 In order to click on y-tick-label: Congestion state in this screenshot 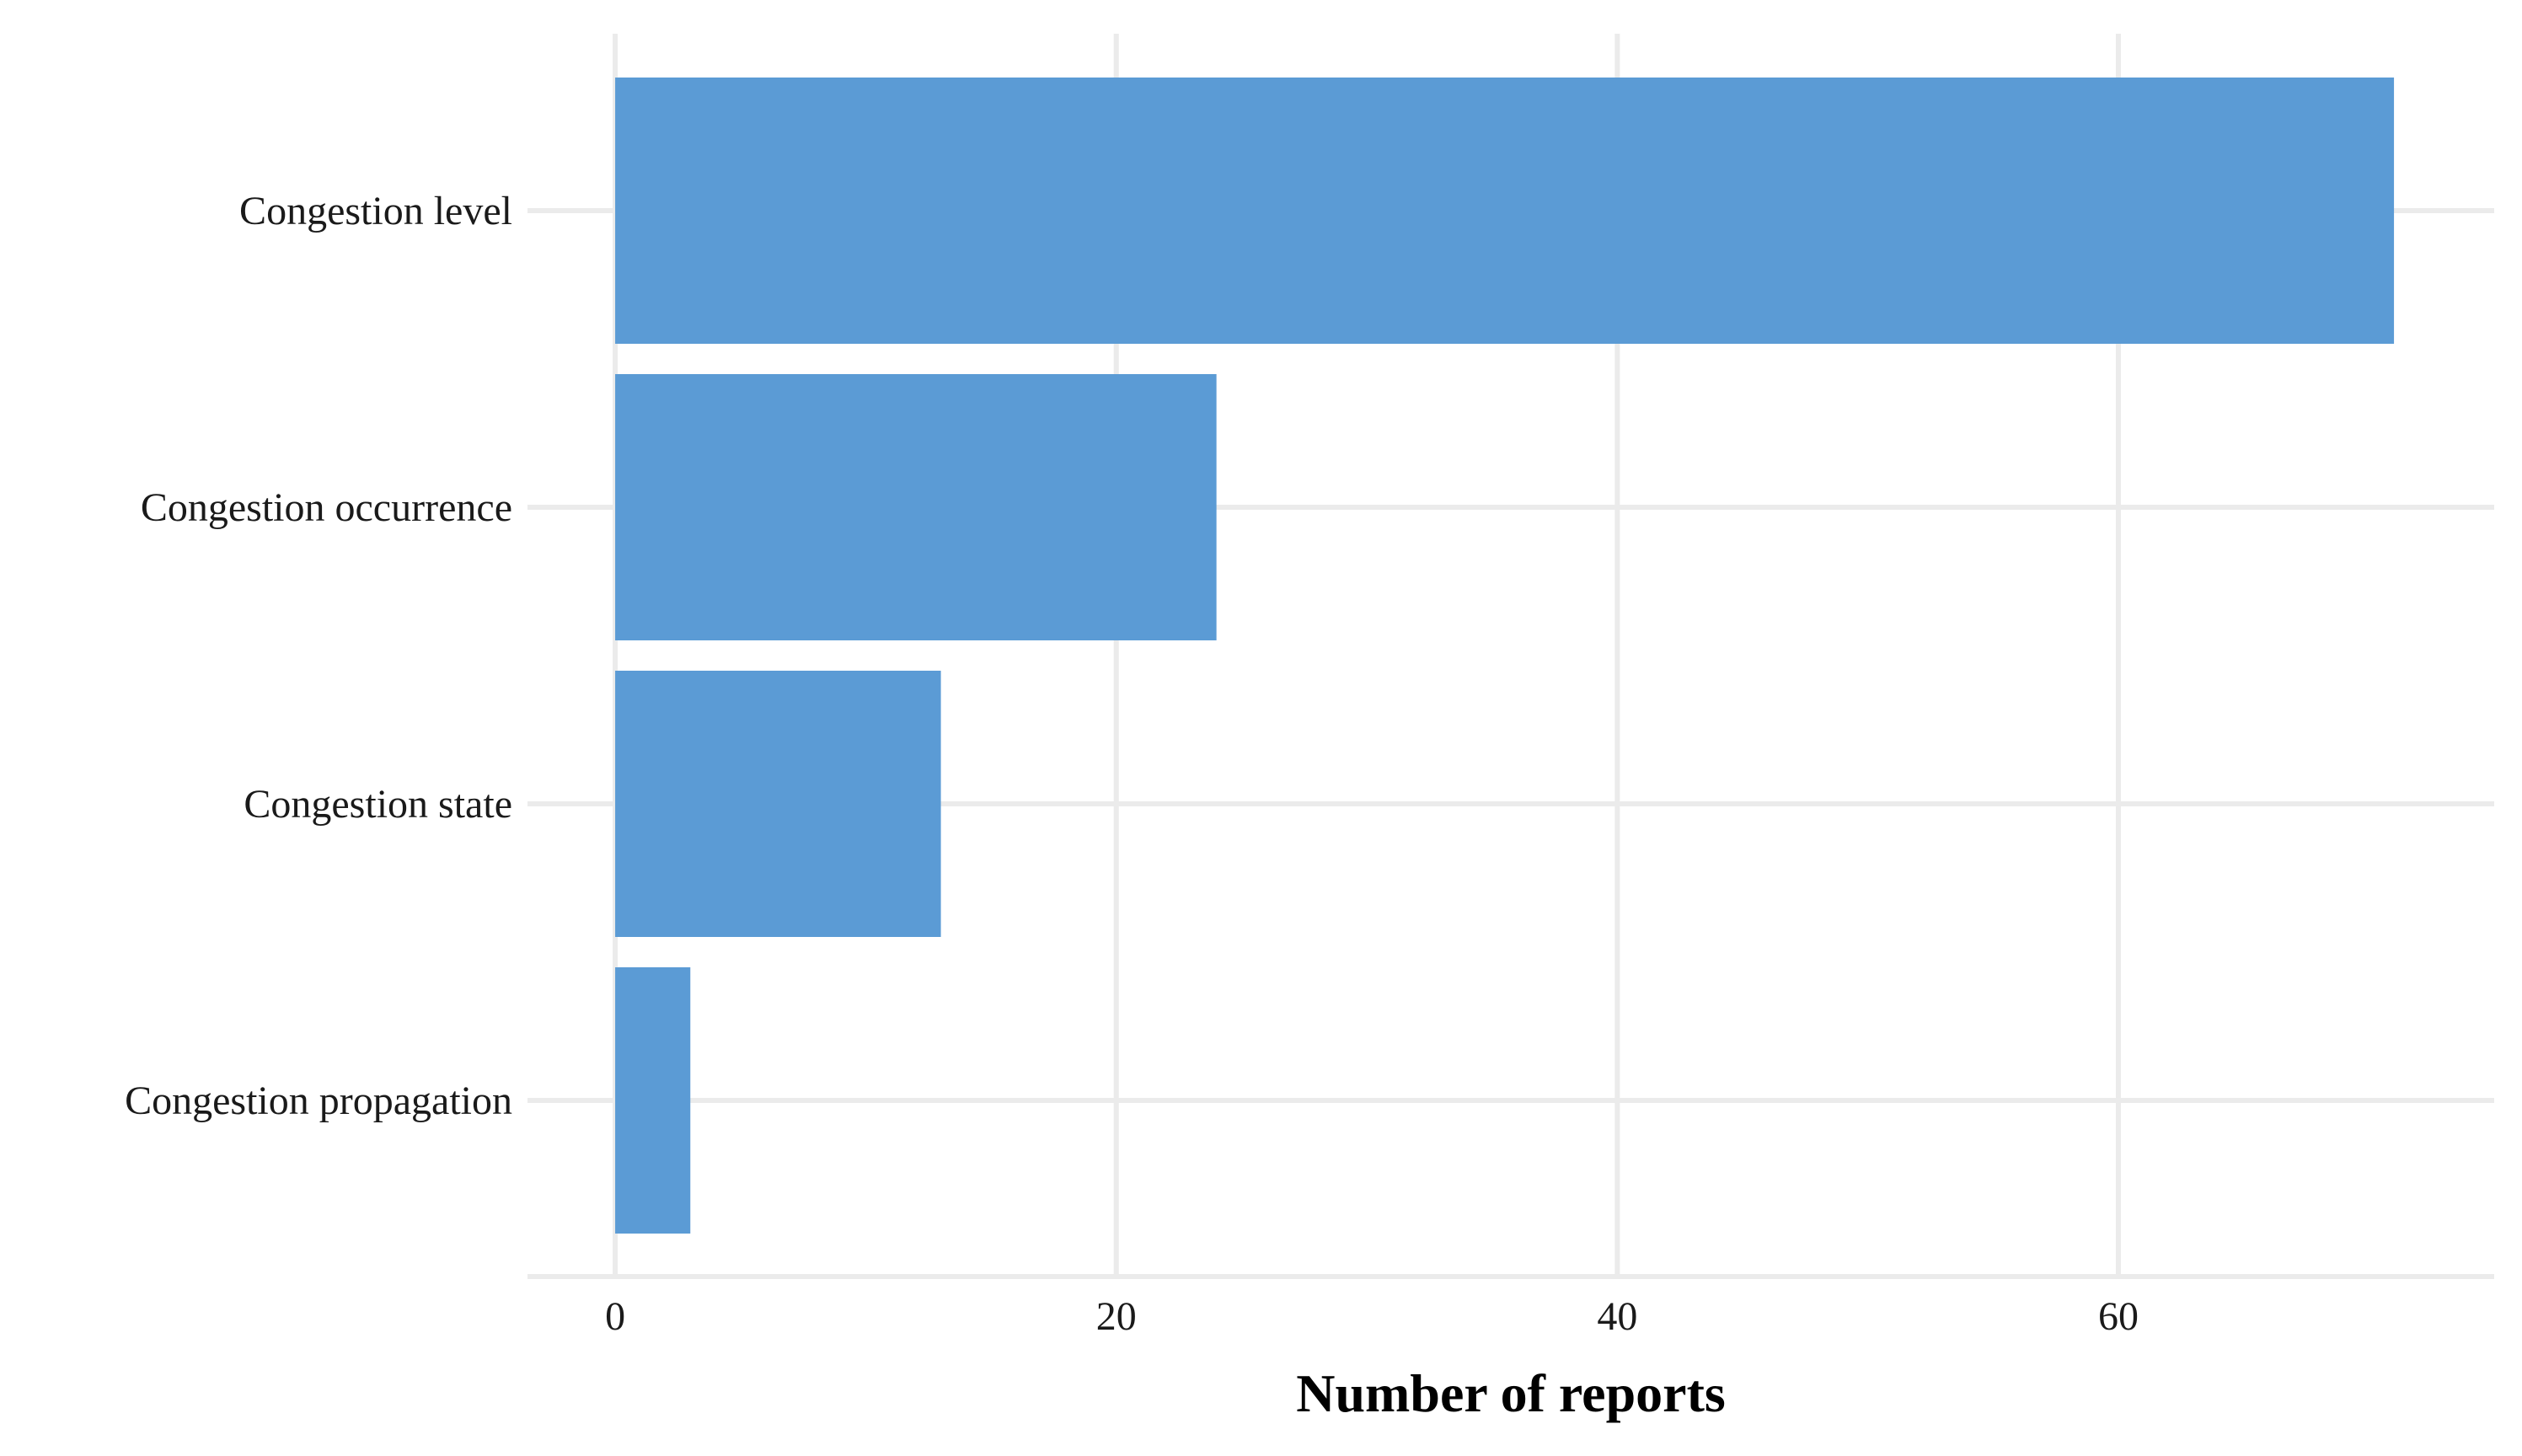, I will do `click(378, 804)`.